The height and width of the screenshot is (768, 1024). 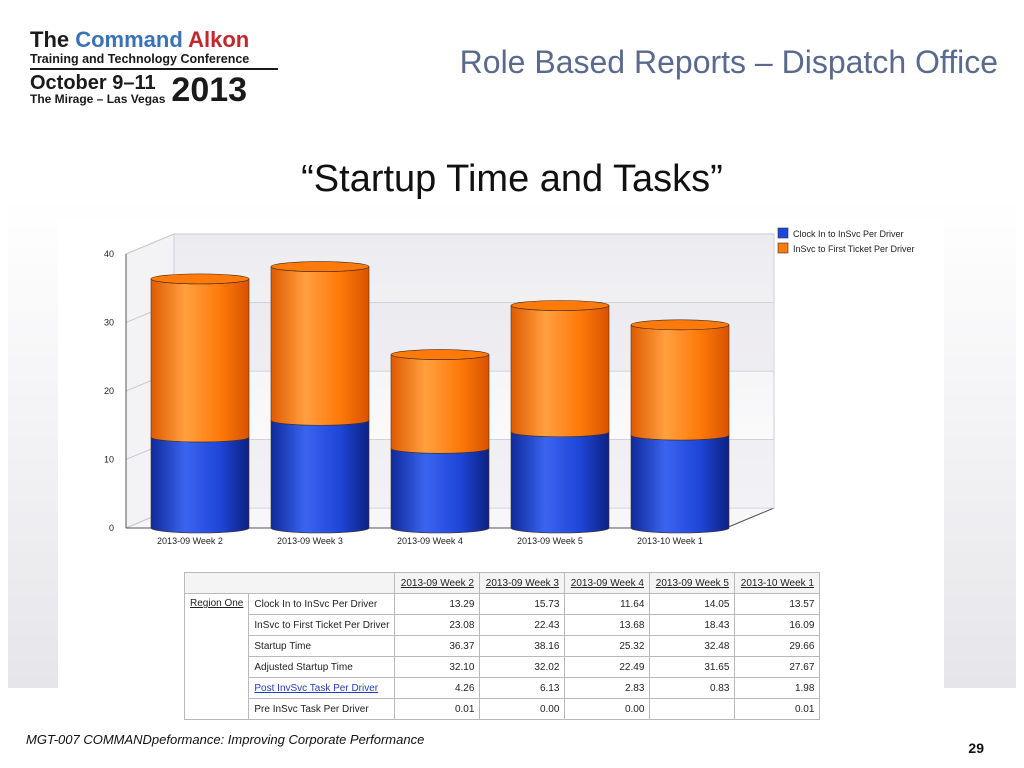 I want to click on table-cell: 22.43, so click(x=522, y=625).